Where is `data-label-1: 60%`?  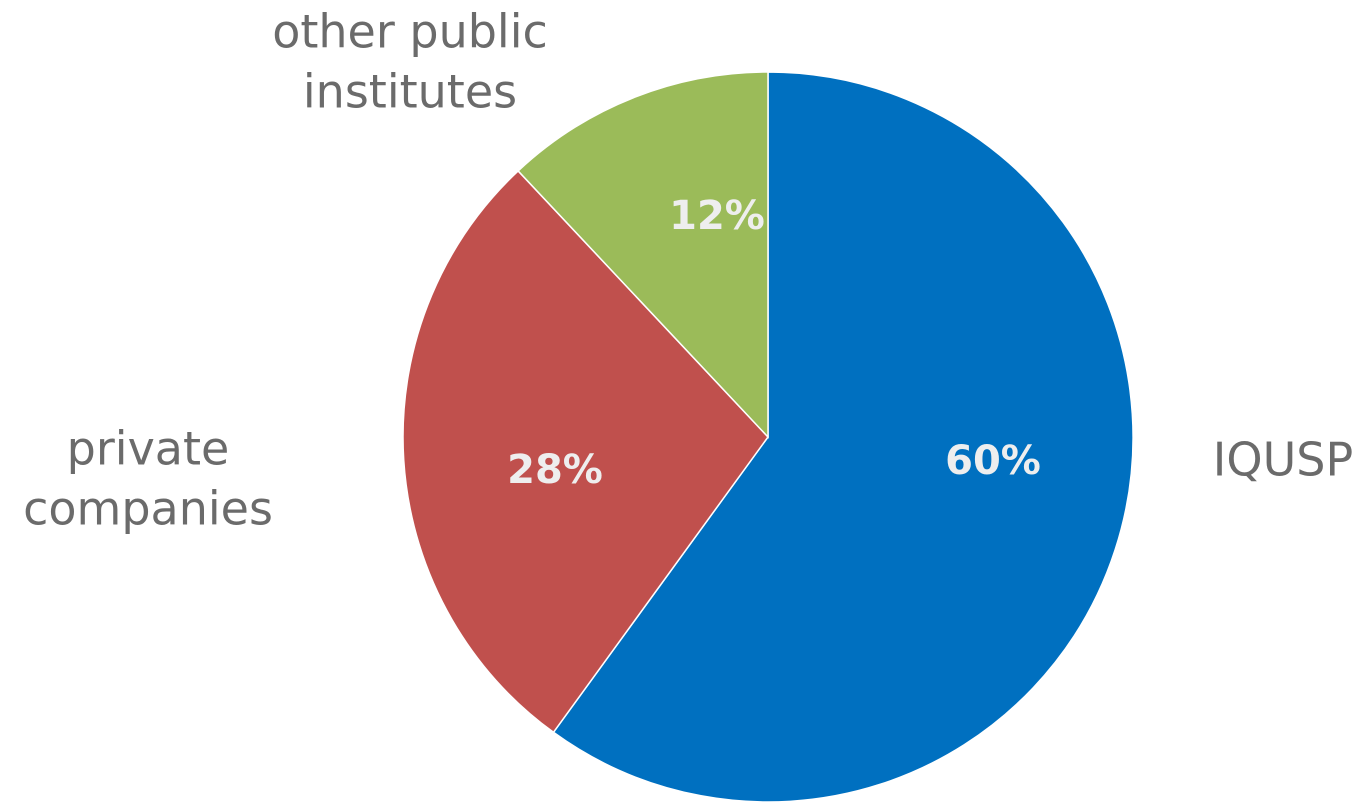 data-label-1: 60% is located at coordinates (993, 461).